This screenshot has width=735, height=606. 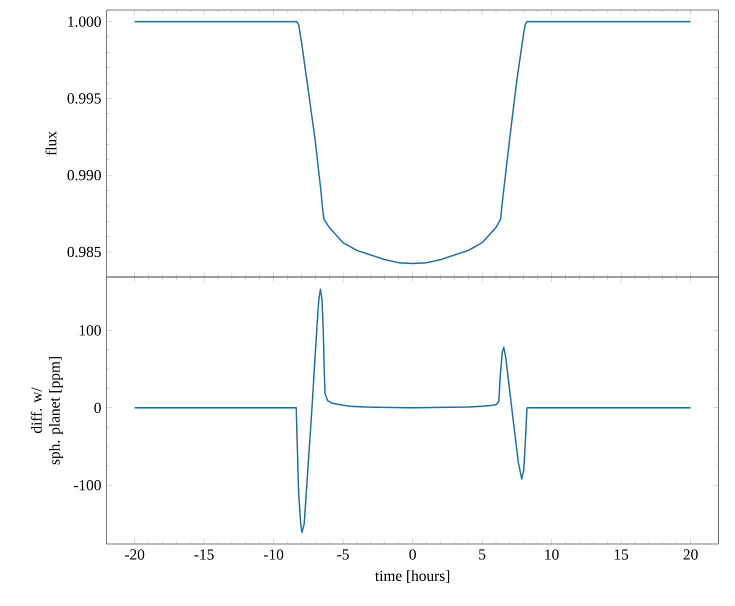 What do you see at coordinates (343, 554) in the screenshot?
I see `x-tick-label: -5` at bounding box center [343, 554].